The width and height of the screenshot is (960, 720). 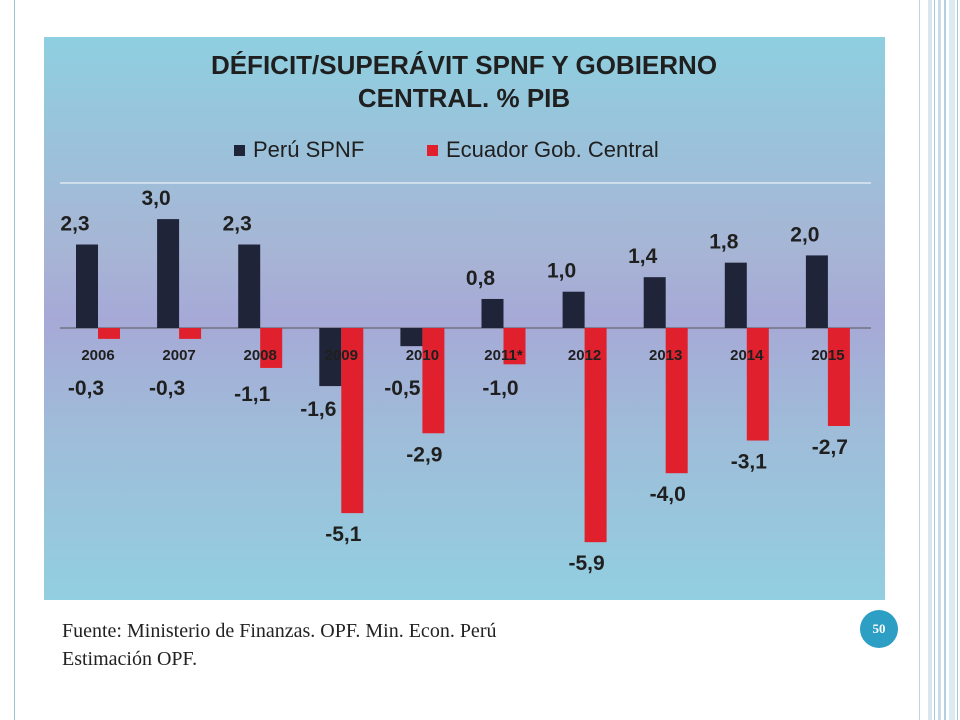 What do you see at coordinates (749, 462) in the screenshot?
I see `data-label-ecuador: -3,1` at bounding box center [749, 462].